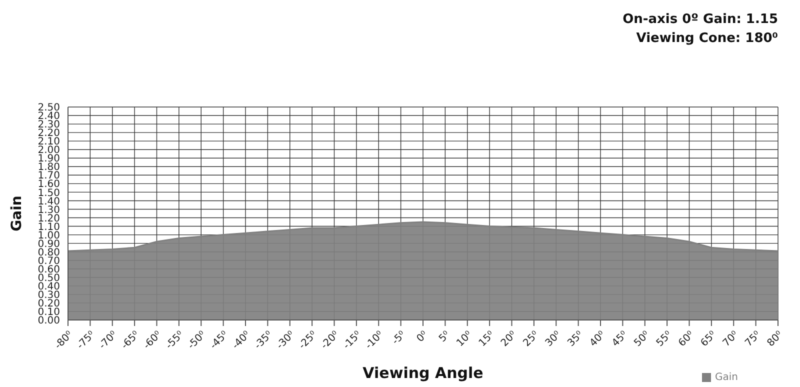 Image resolution: width=800 pixels, height=387 pixels. Describe the element at coordinates (175, 340) in the screenshot. I see `x-tick-label: -55⁰` at that location.